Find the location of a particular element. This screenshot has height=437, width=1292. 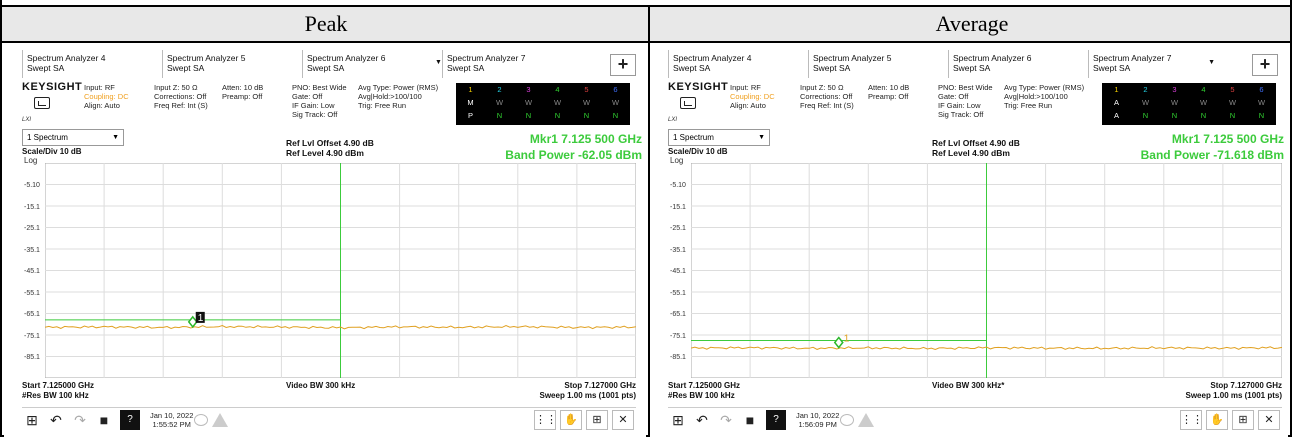

marker-readout: Mkr1 7.125 500 GHz Band Power -71.618 dBm is located at coordinates (1212, 147).